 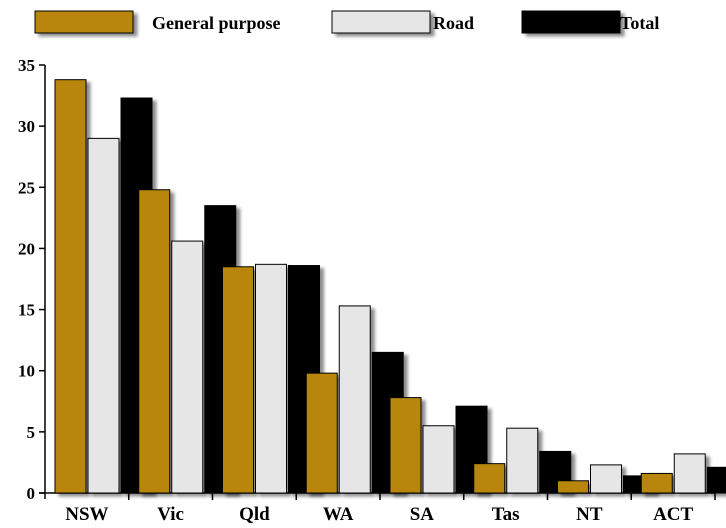 What do you see at coordinates (254, 514) in the screenshot?
I see `x-category-label: Qld` at bounding box center [254, 514].